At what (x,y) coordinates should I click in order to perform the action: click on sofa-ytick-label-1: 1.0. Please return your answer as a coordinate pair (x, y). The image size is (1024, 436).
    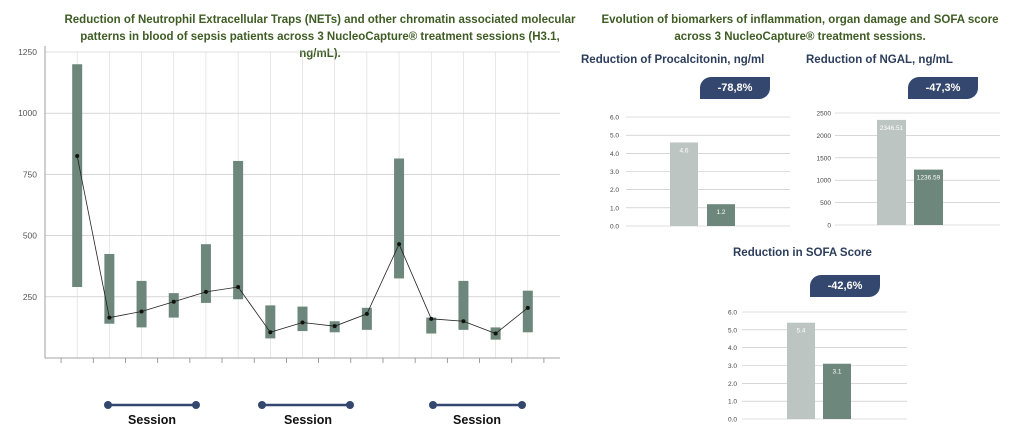
    Looking at the image, I should click on (732, 402).